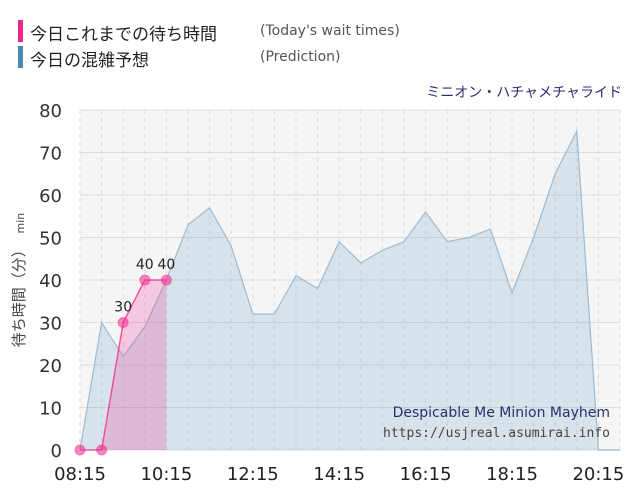 Image resolution: width=640 pixels, height=500 pixels. I want to click on y-tick-label: 30, so click(50, 324).